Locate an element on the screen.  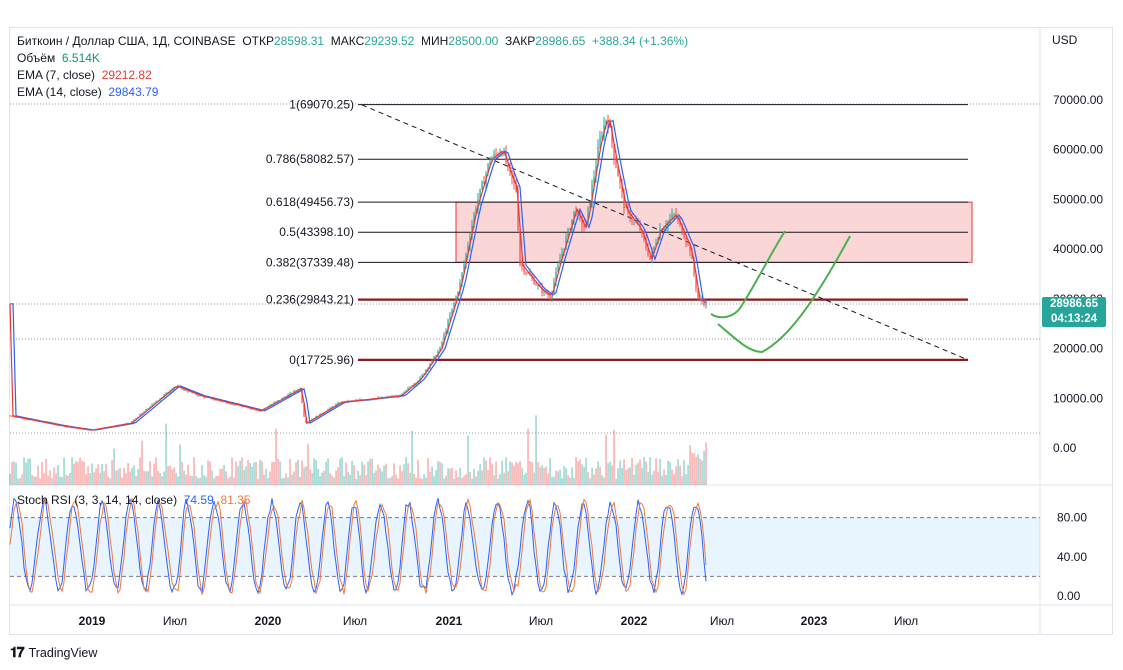
projection-path-long is located at coordinates (784, 294).